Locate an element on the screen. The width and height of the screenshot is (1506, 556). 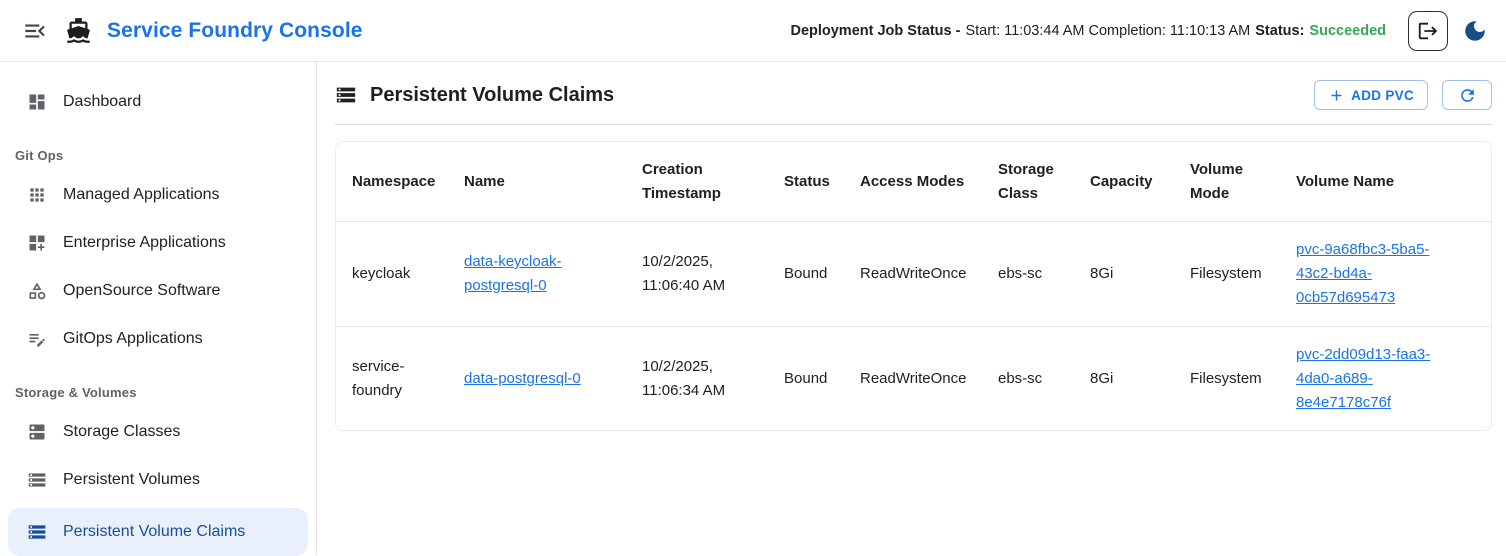
header-left: Service Foundry Console is located at coordinates (191, 31).